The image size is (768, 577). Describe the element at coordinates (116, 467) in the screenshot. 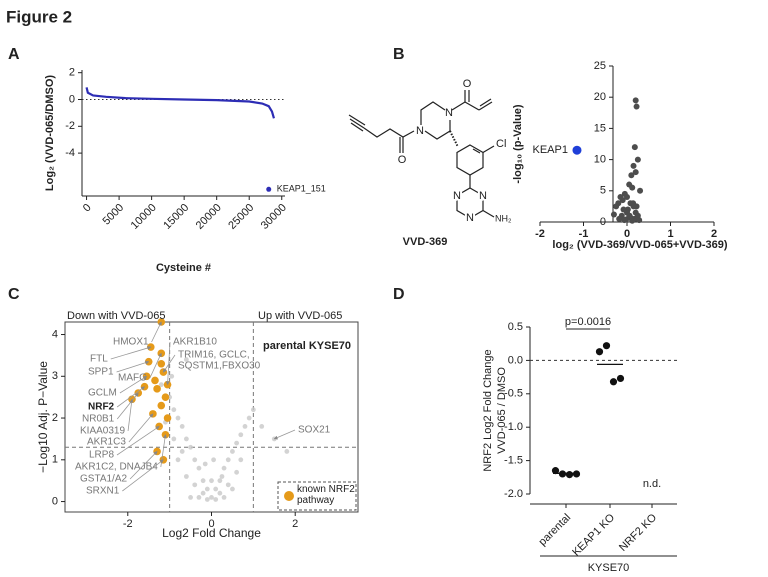

I see `annotation-label: AKR1C2, DNAJB4` at that location.